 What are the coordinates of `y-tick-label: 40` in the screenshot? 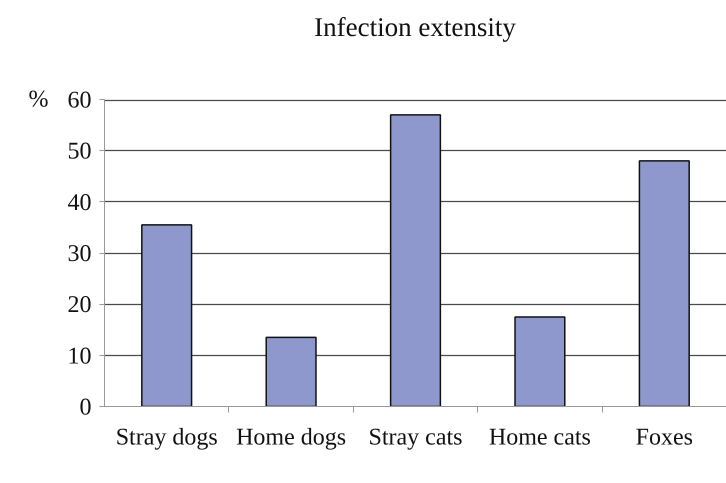 It's located at (80, 203).